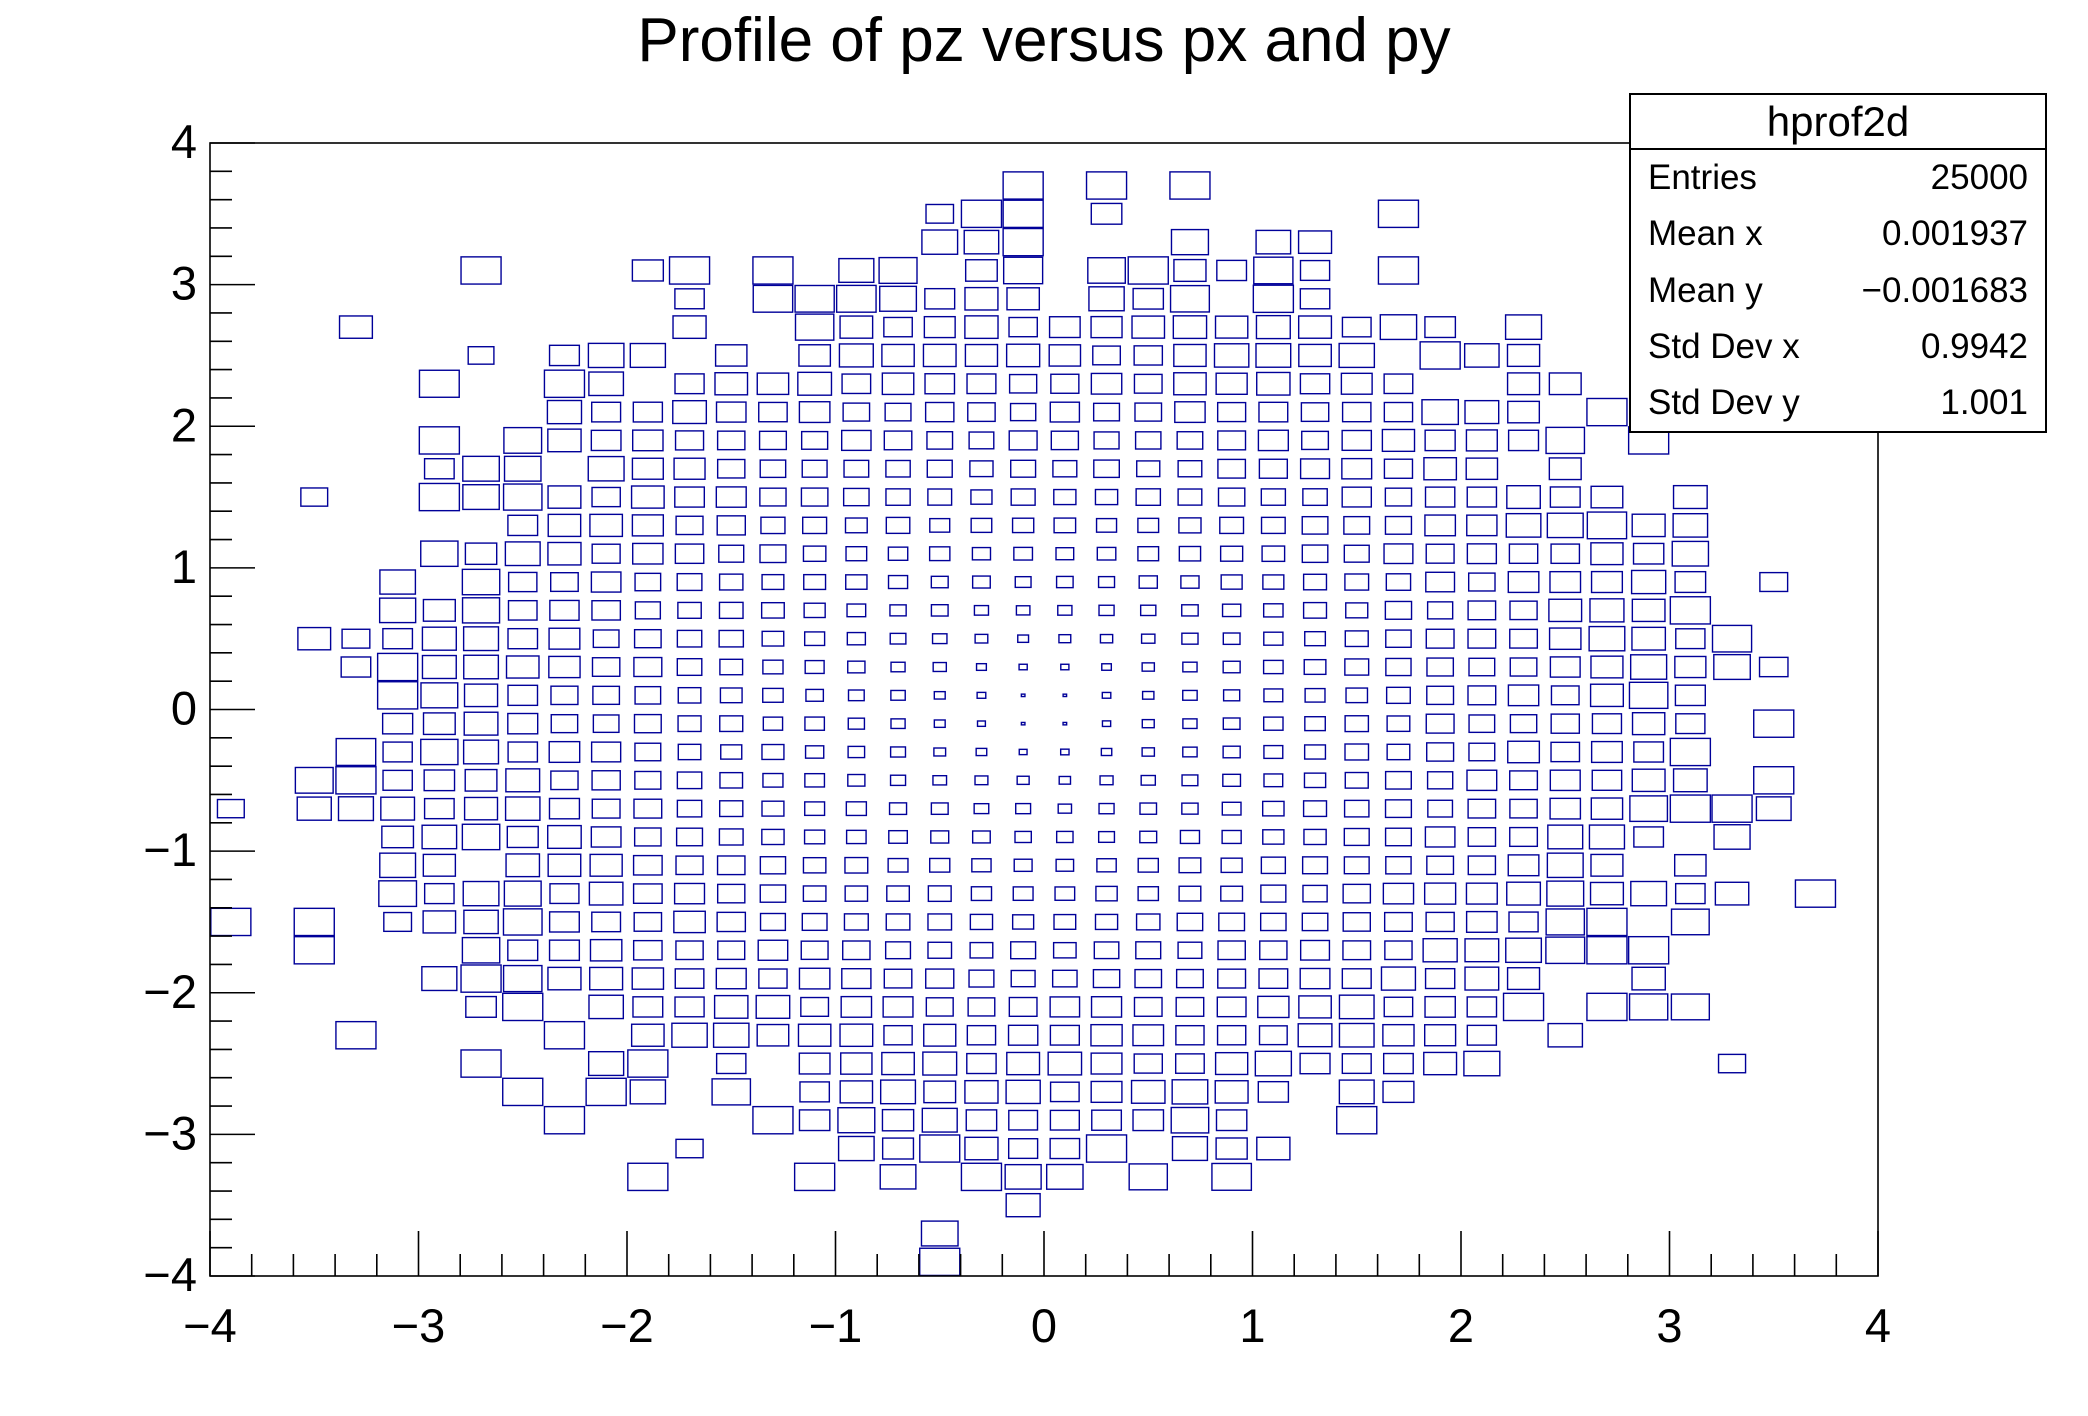 This screenshot has width=2088, height=1416. I want to click on stat-value: 0.9942, so click(1974, 346).